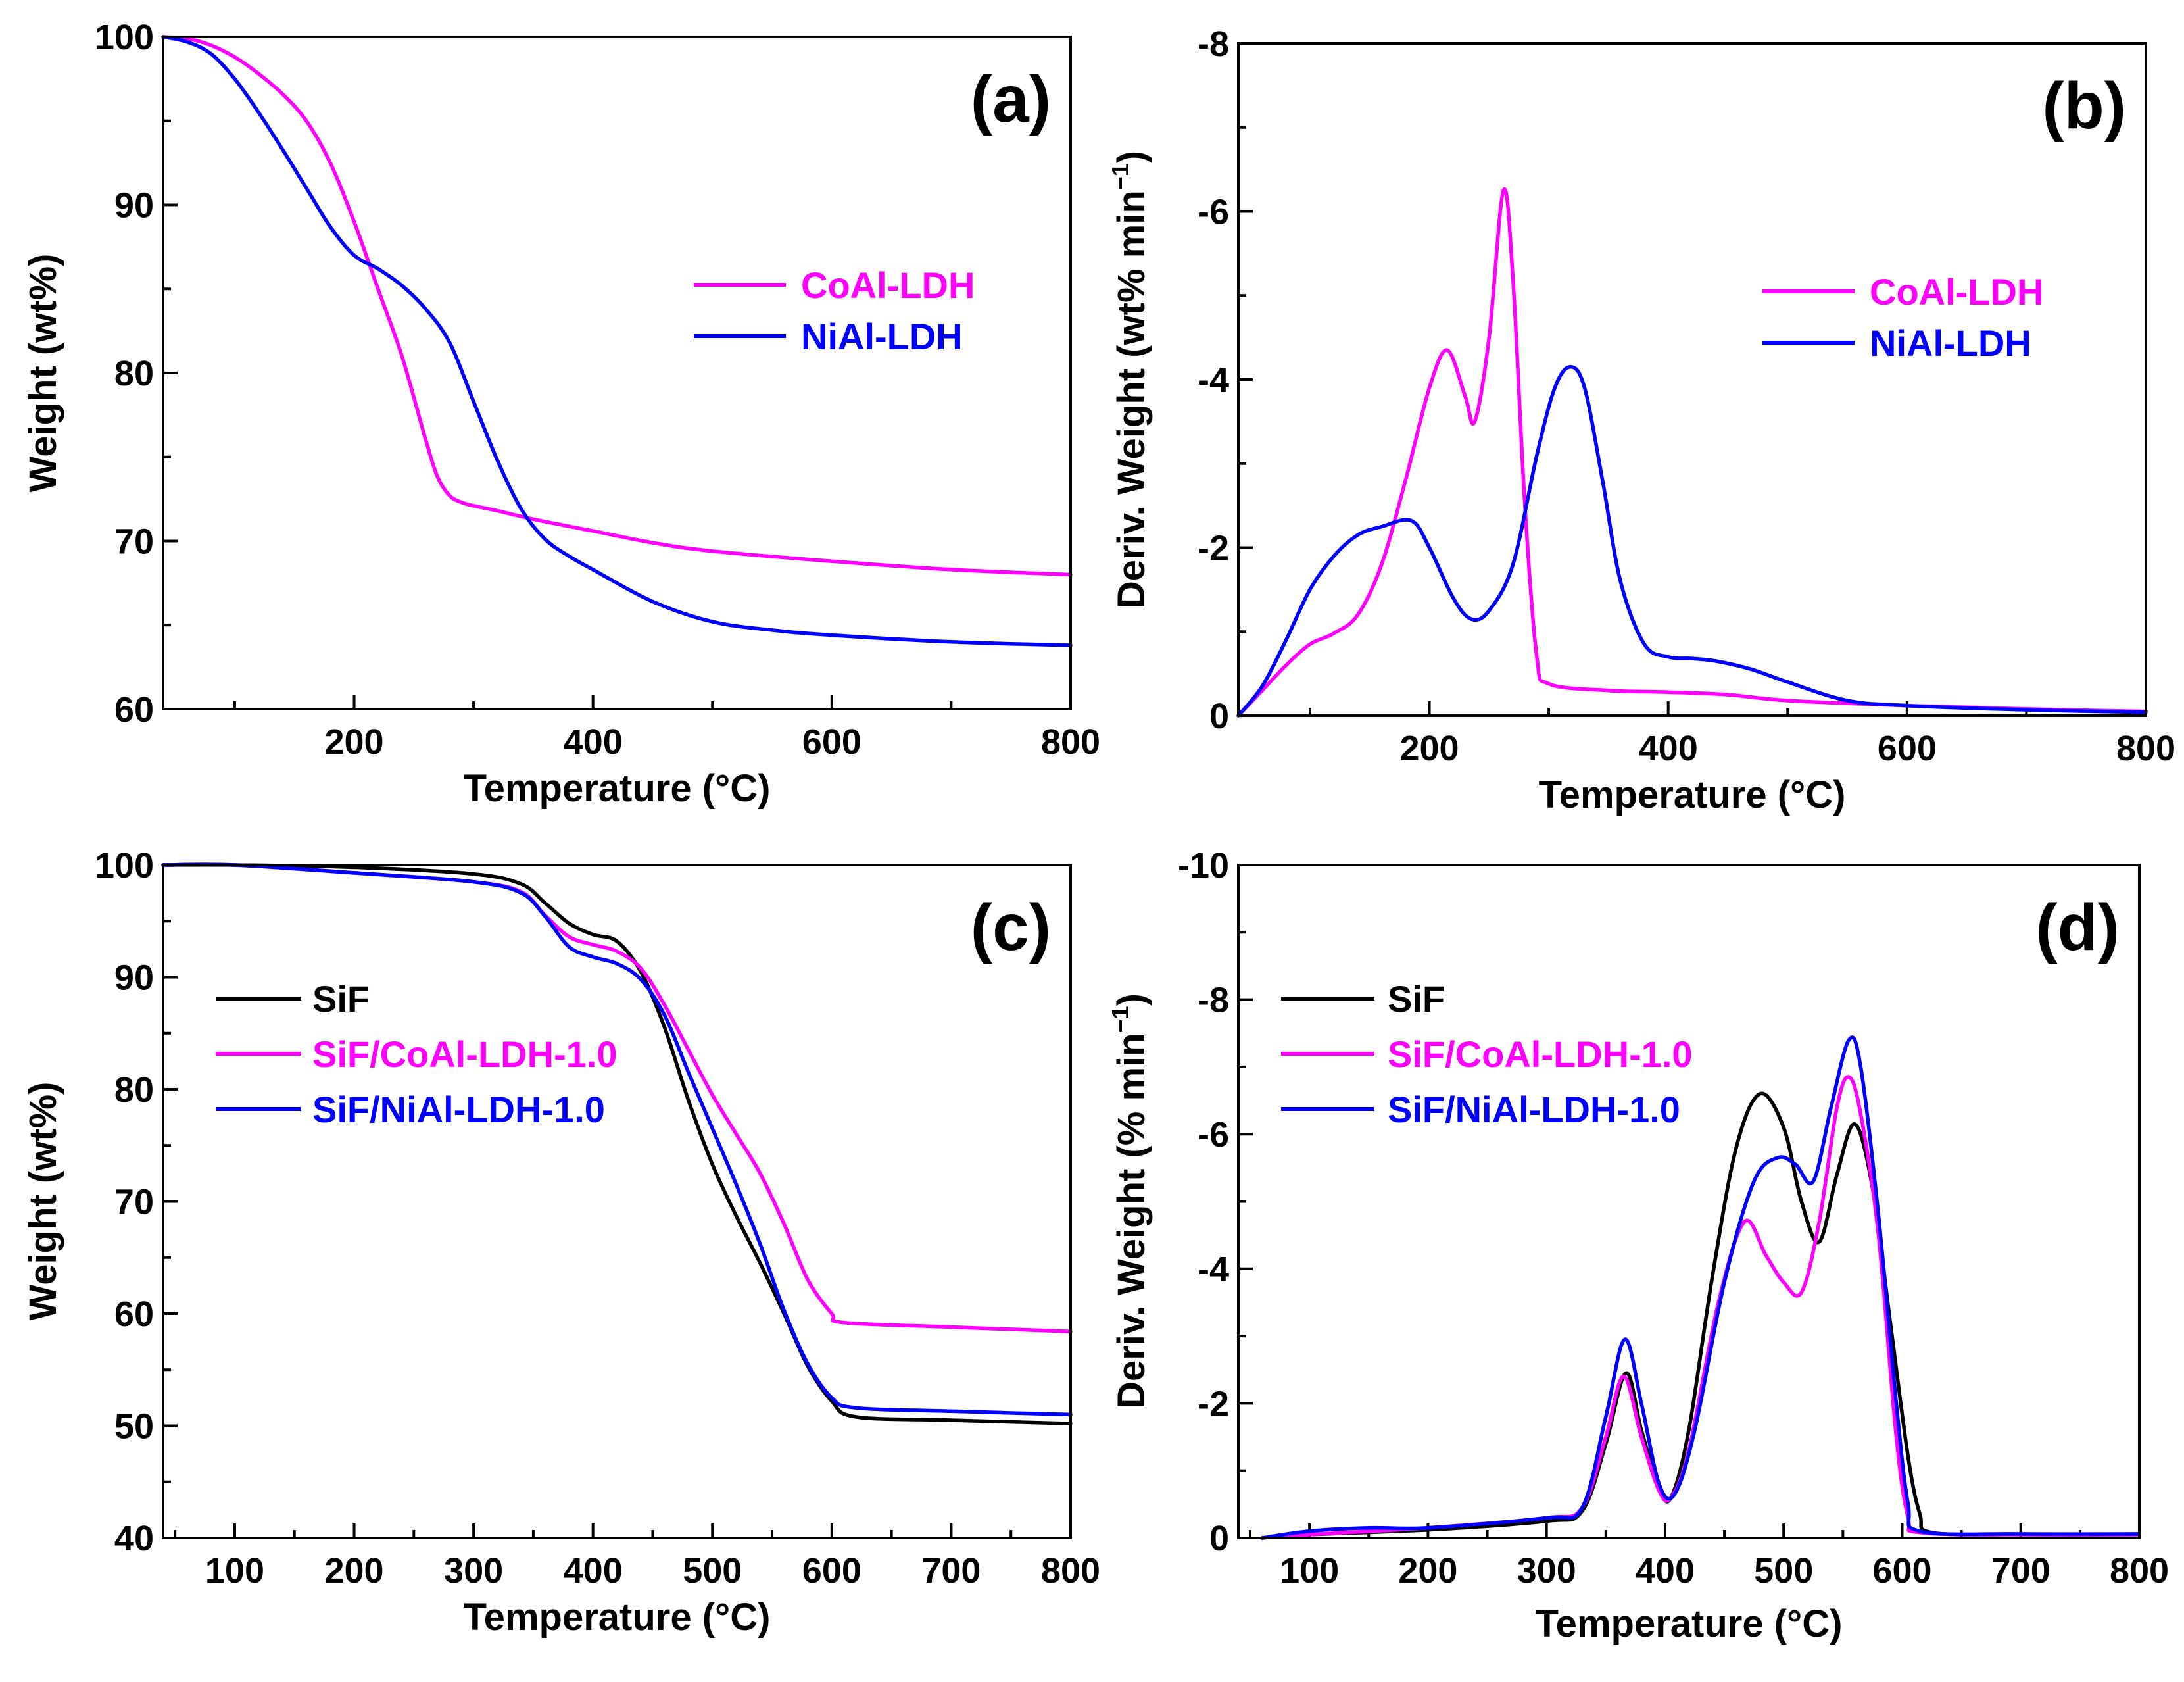 Image resolution: width=2184 pixels, height=1682 pixels. I want to click on panel-d-label: (d), so click(2077, 928).